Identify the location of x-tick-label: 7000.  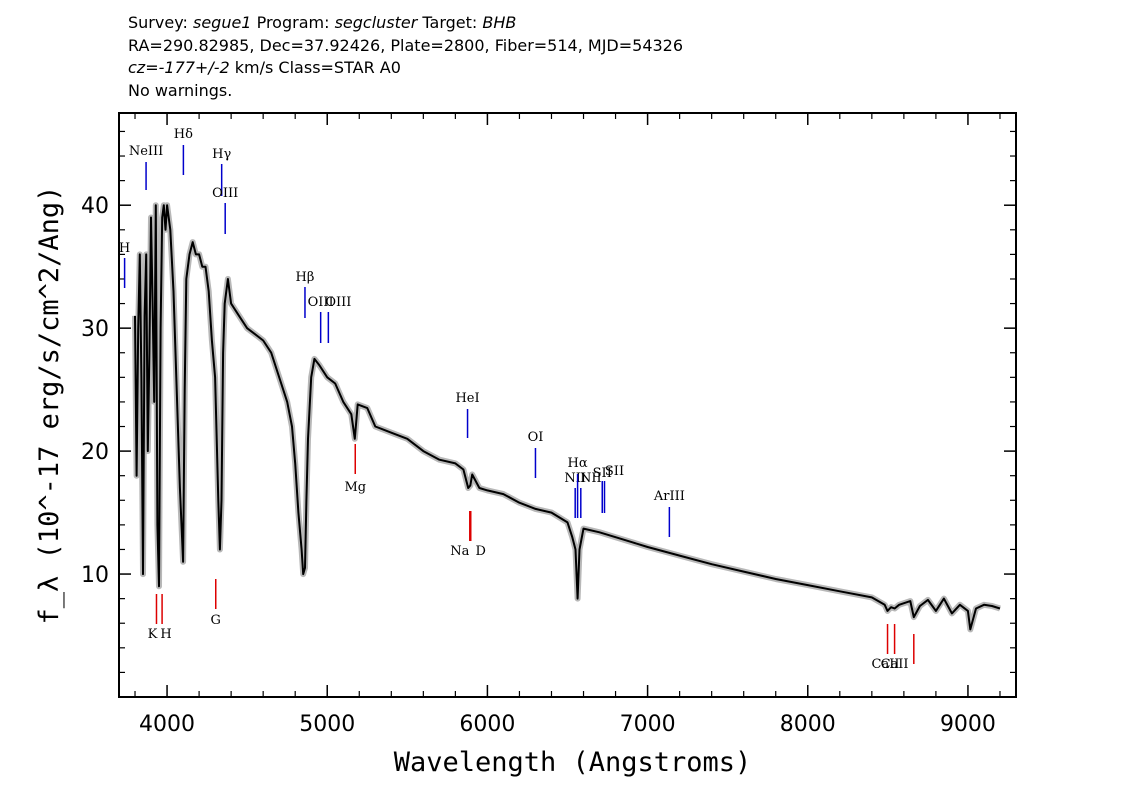
(648, 724).